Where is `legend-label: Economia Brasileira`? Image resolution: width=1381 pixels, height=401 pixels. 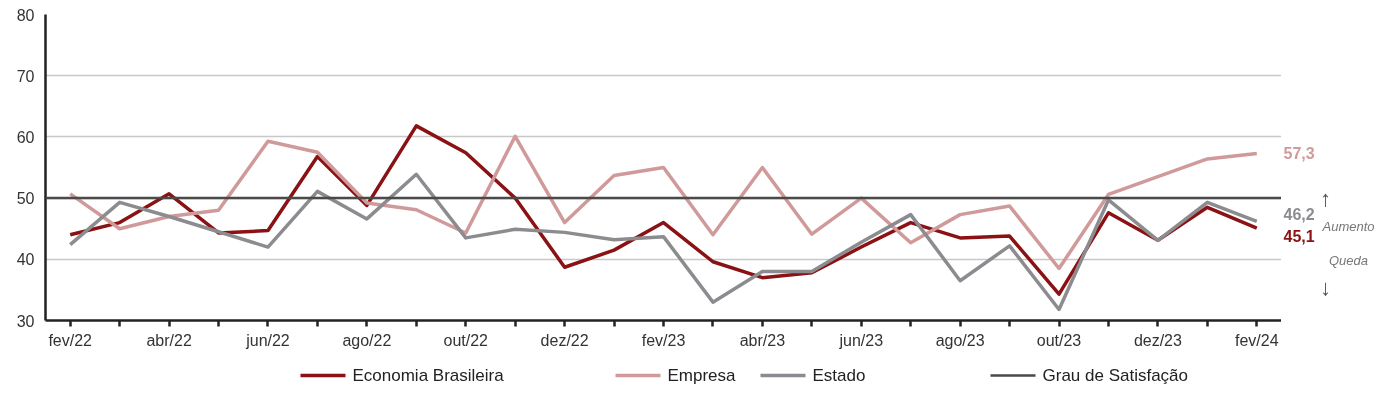 legend-label: Economia Brasileira is located at coordinates (428, 375).